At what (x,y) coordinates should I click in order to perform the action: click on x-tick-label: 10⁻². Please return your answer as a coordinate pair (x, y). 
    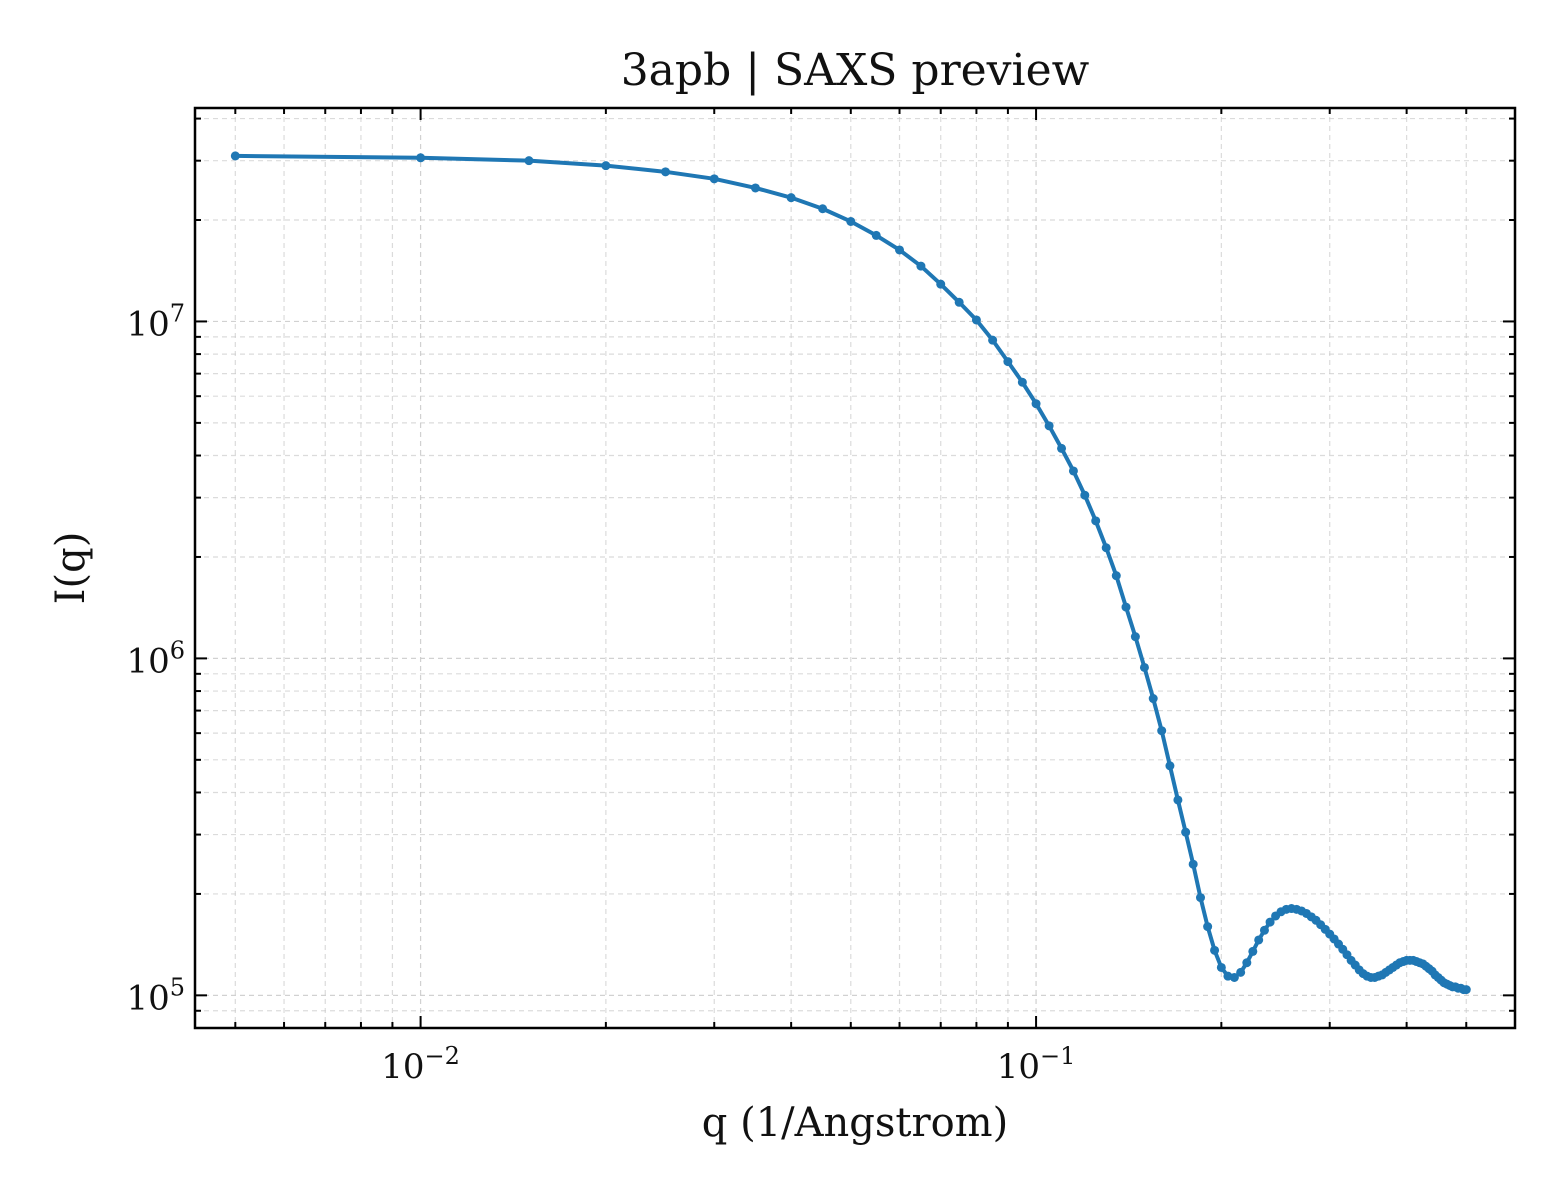
    Looking at the image, I should click on (420, 1064).